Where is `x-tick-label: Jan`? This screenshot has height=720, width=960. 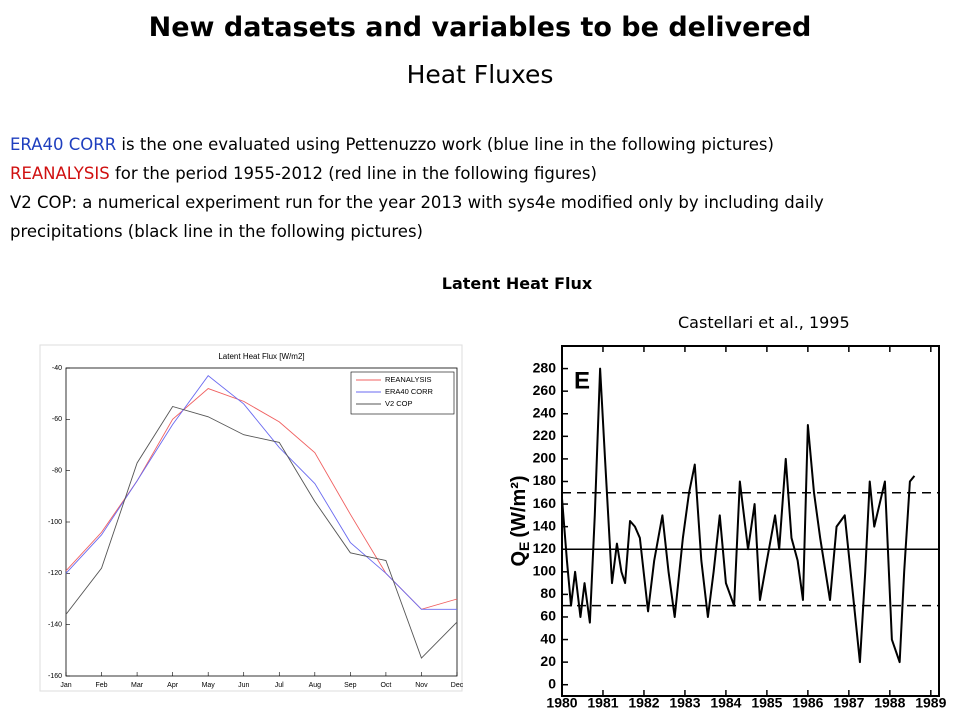
x-tick-label: Jan is located at coordinates (65, 685).